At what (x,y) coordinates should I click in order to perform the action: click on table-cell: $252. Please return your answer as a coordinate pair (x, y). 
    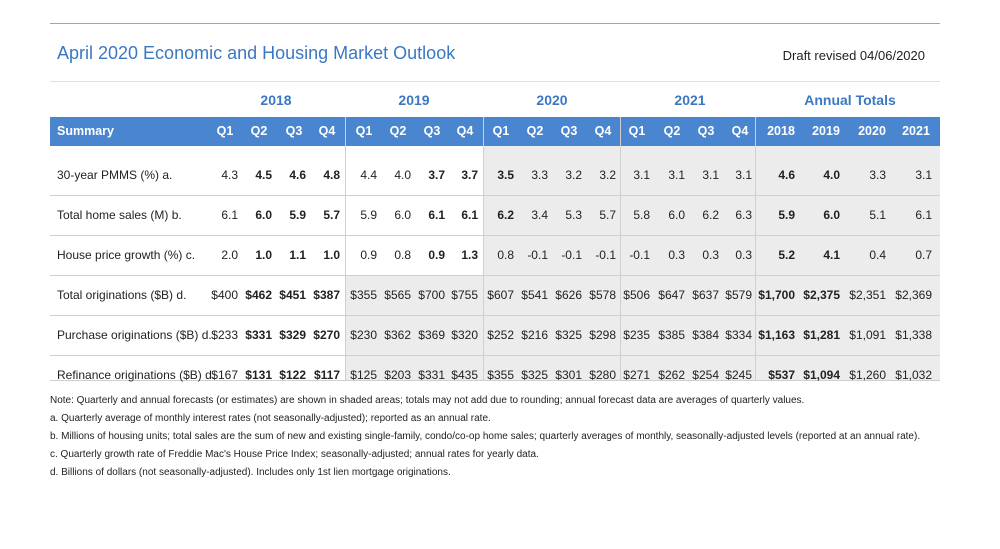
    Looking at the image, I should click on (500, 335).